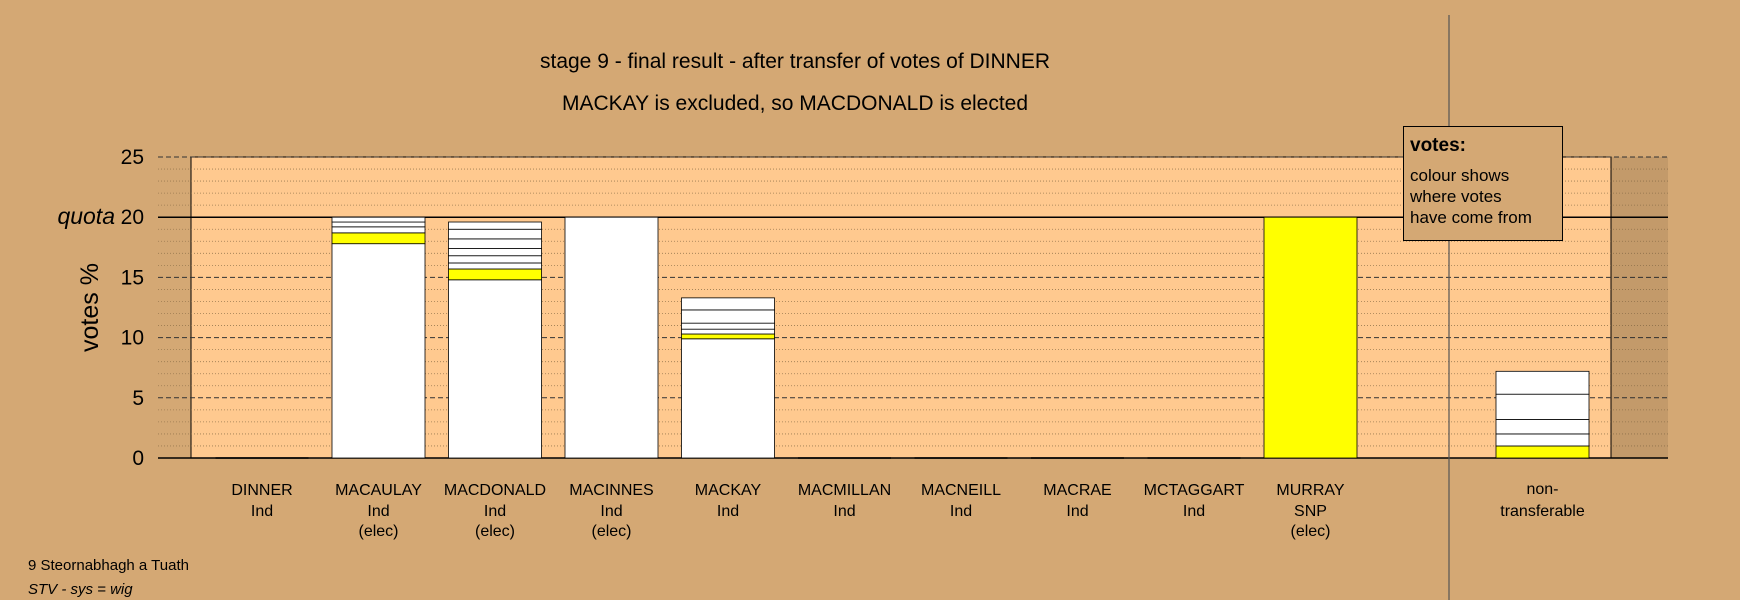 The width and height of the screenshot is (1740, 600). What do you see at coordinates (138, 458) in the screenshot?
I see `y-tick-label: 0` at bounding box center [138, 458].